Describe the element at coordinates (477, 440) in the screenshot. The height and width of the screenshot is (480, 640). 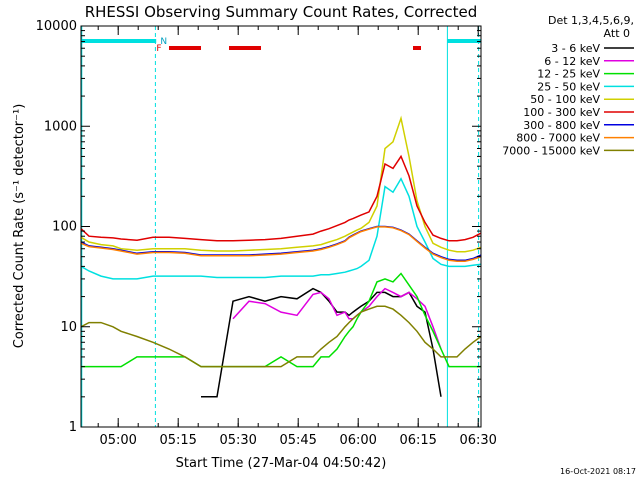
I see `x-tick-label: 06:30` at that location.